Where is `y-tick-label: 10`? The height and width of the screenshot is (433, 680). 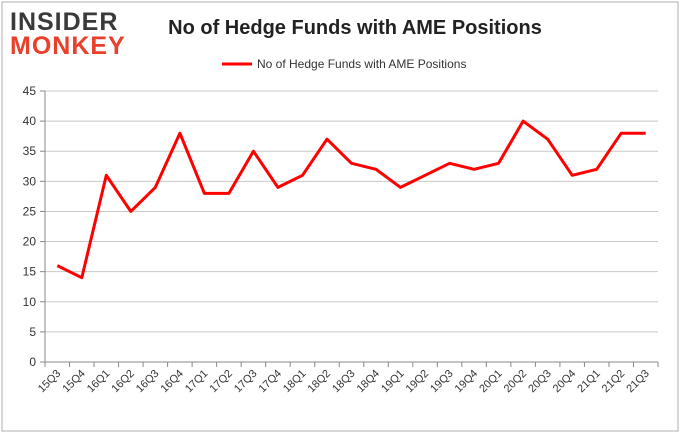 y-tick-label: 10 is located at coordinates (30, 302).